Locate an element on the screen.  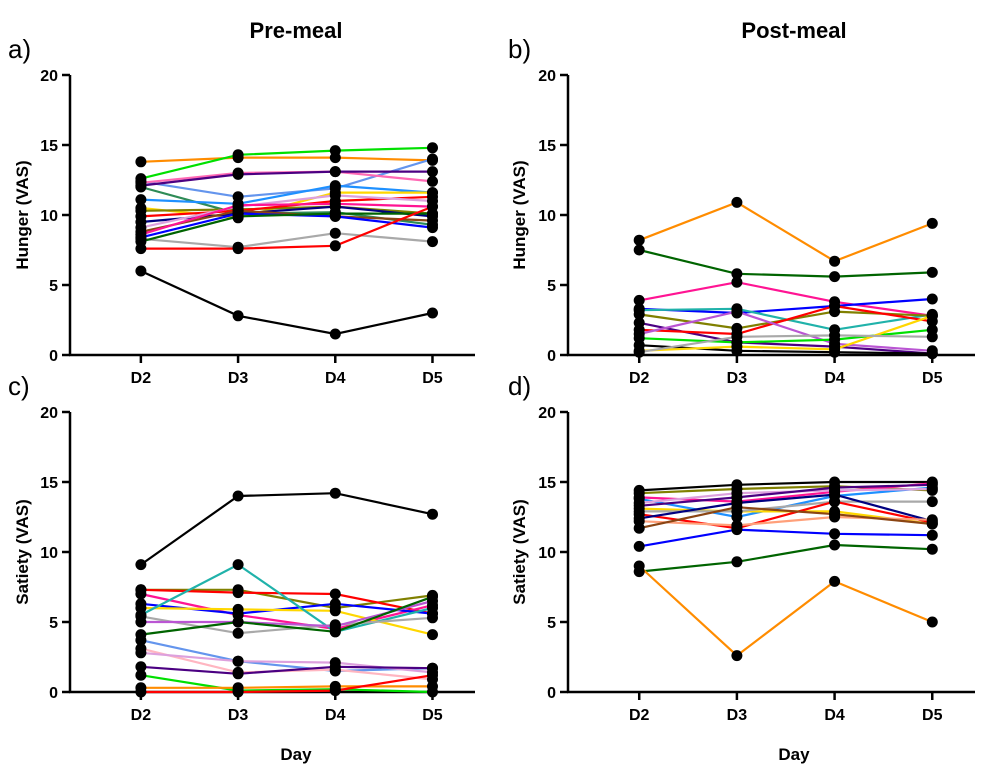
x-tick-label: D4 is located at coordinates (834, 378).